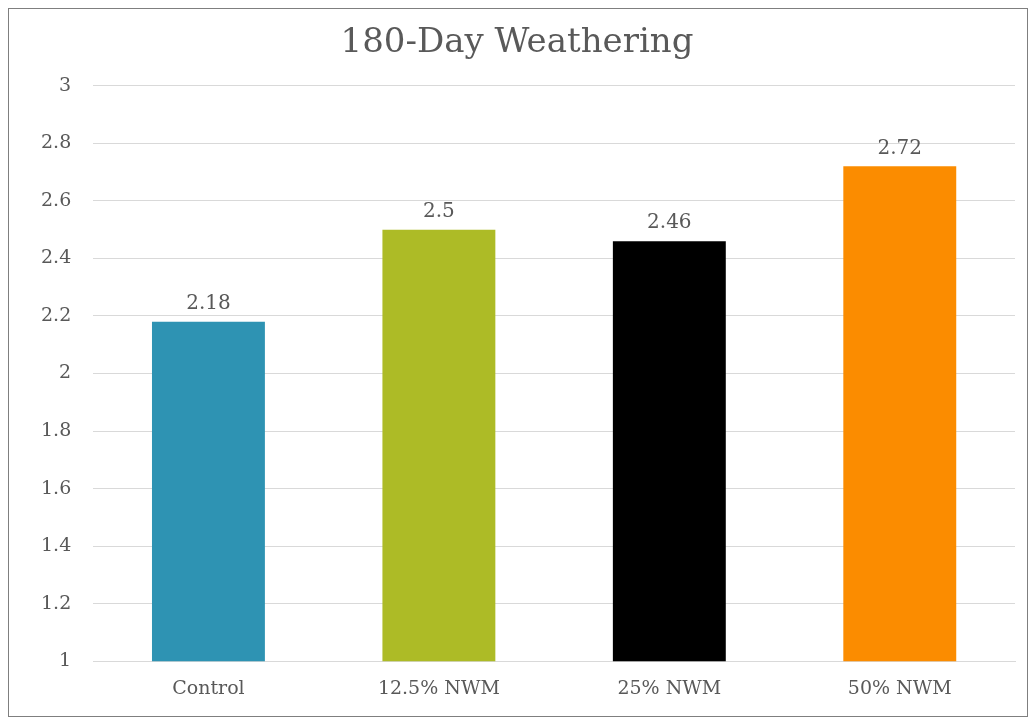 The image size is (1036, 725). What do you see at coordinates (65, 659) in the screenshot?
I see `y-tick-label: 1` at bounding box center [65, 659].